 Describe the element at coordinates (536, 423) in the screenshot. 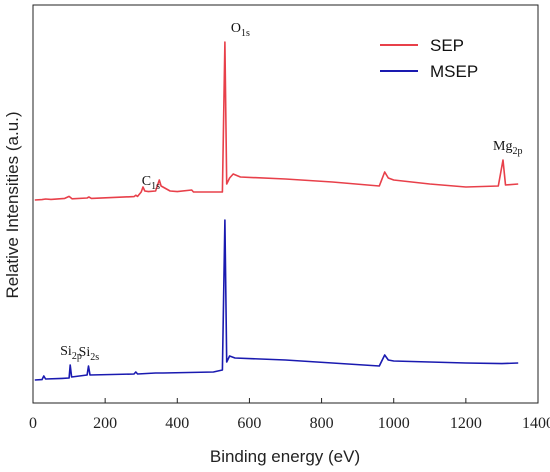

I see `x-tick-label: 1400` at that location.